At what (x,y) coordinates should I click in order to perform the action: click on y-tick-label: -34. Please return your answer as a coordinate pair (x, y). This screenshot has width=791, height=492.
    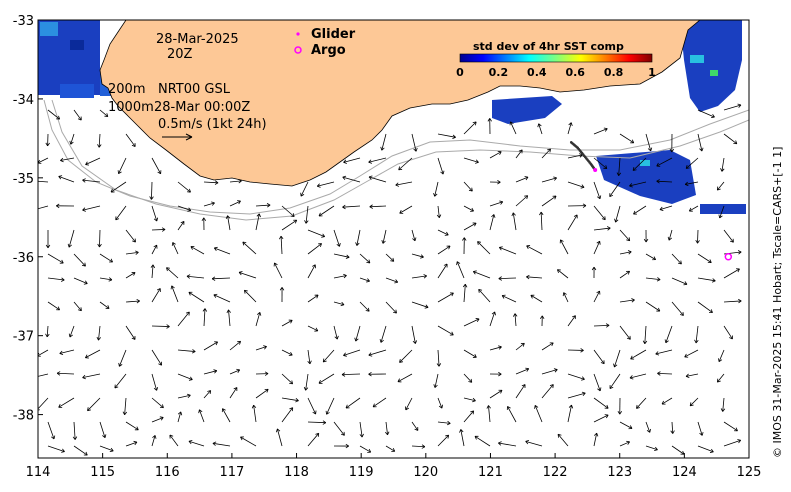
    Looking at the image, I should click on (23, 100).